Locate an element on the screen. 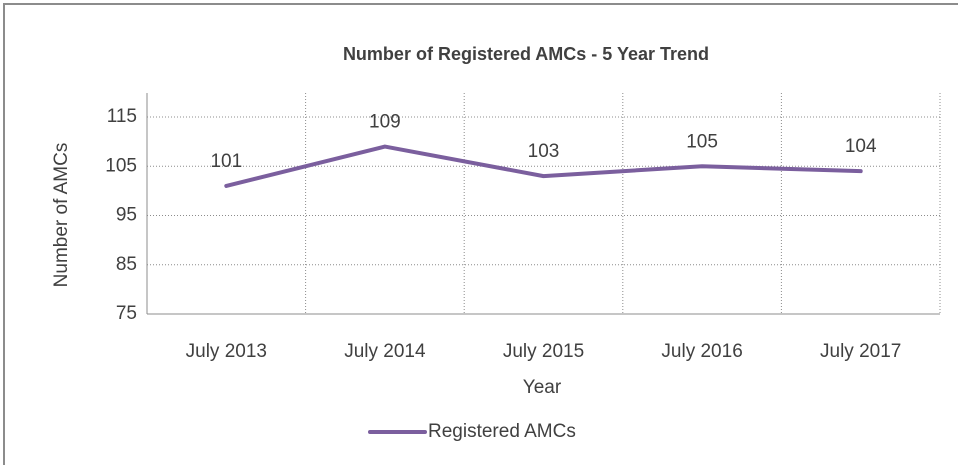 Image resolution: width=958 pixels, height=465 pixels. y-tick-label: 75 is located at coordinates (126, 313).